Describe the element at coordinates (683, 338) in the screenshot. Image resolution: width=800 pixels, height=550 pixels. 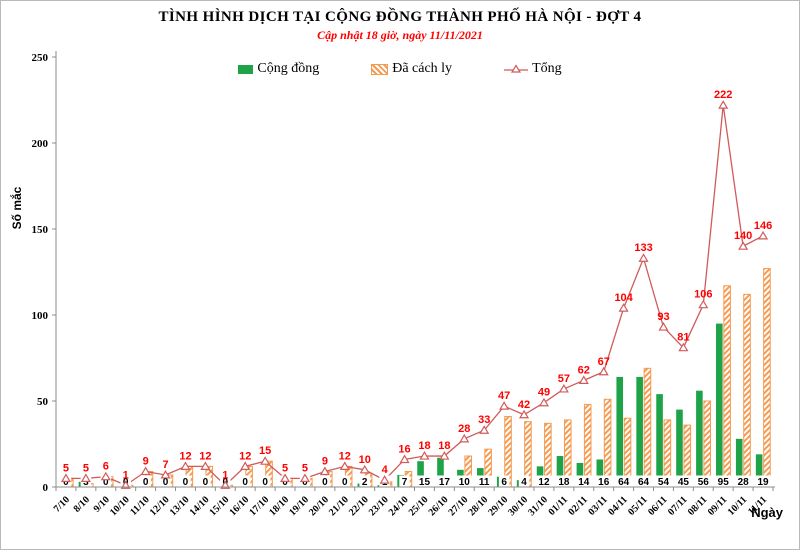
I see `total-value-label: 81` at that location.